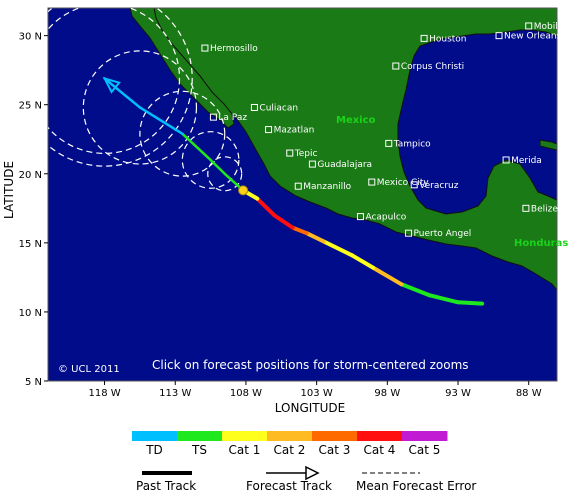 The image size is (580, 501). What do you see at coordinates (30, 175) in the screenshot?
I see `y-tick-label: 20 N` at bounding box center [30, 175].